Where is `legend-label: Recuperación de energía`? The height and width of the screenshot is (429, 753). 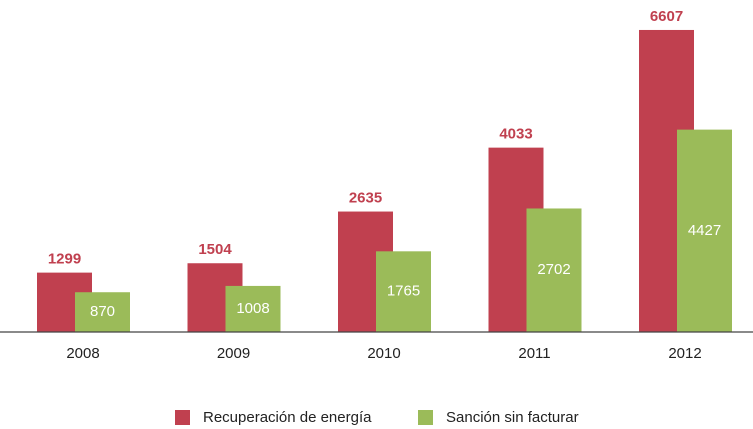
legend-label: Recuperación de energía is located at coordinates (287, 417).